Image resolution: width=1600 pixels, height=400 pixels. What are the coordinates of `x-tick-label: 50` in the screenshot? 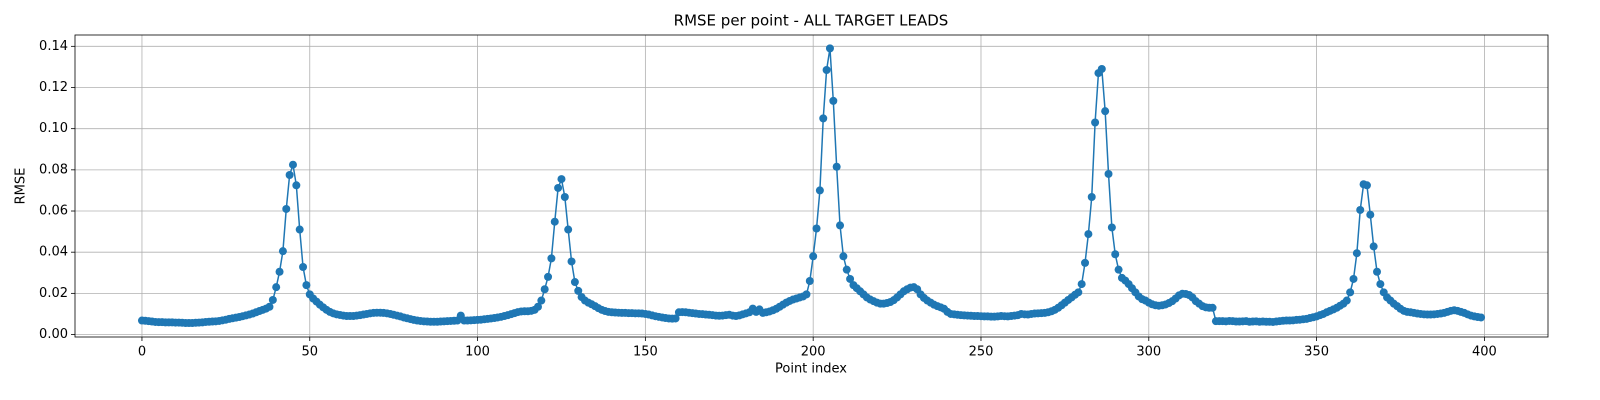 It's located at (309, 352).